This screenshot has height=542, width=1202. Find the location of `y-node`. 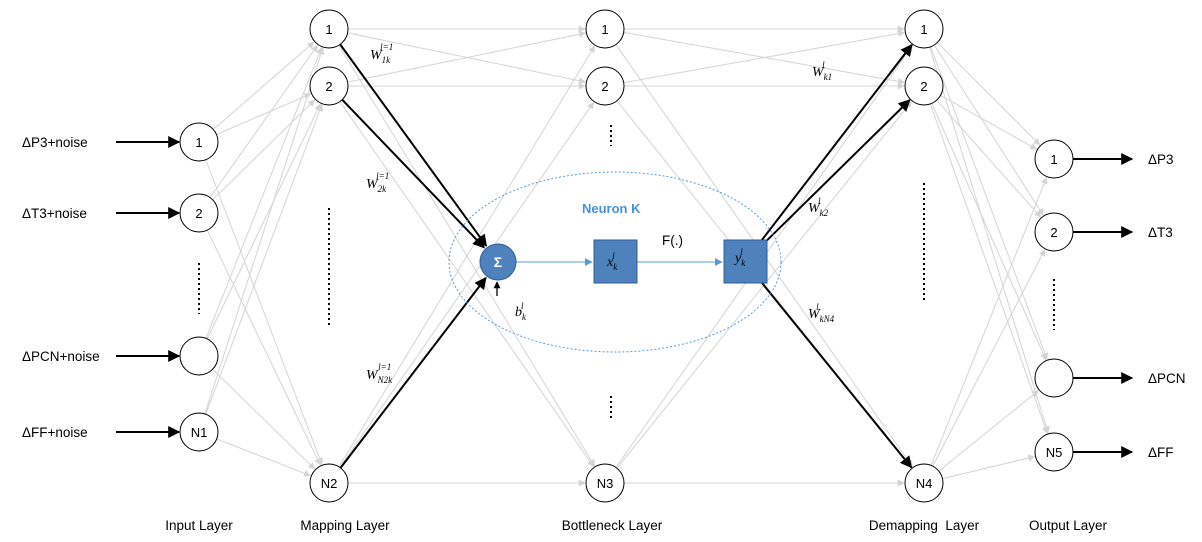

y-node is located at coordinates (745, 261).